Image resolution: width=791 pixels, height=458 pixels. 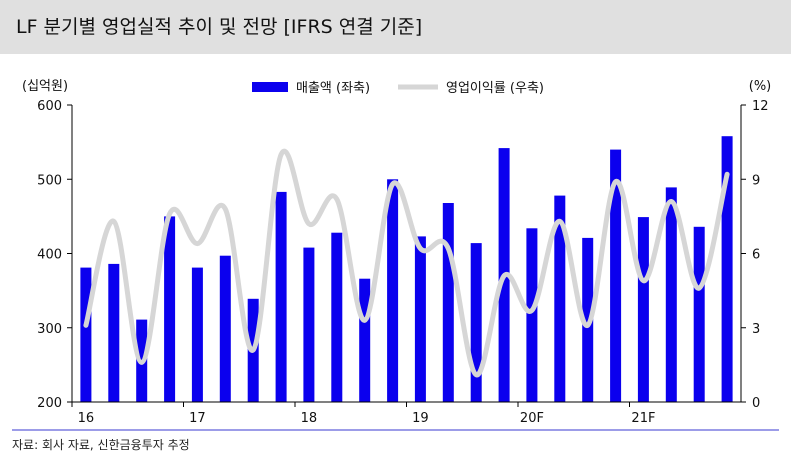 I want to click on bar-sales-q17, so click(x=532, y=315).